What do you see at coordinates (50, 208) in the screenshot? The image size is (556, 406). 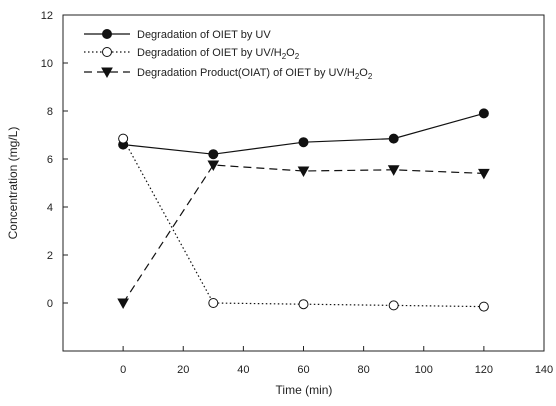 I see `y-tick-label: 4` at bounding box center [50, 208].